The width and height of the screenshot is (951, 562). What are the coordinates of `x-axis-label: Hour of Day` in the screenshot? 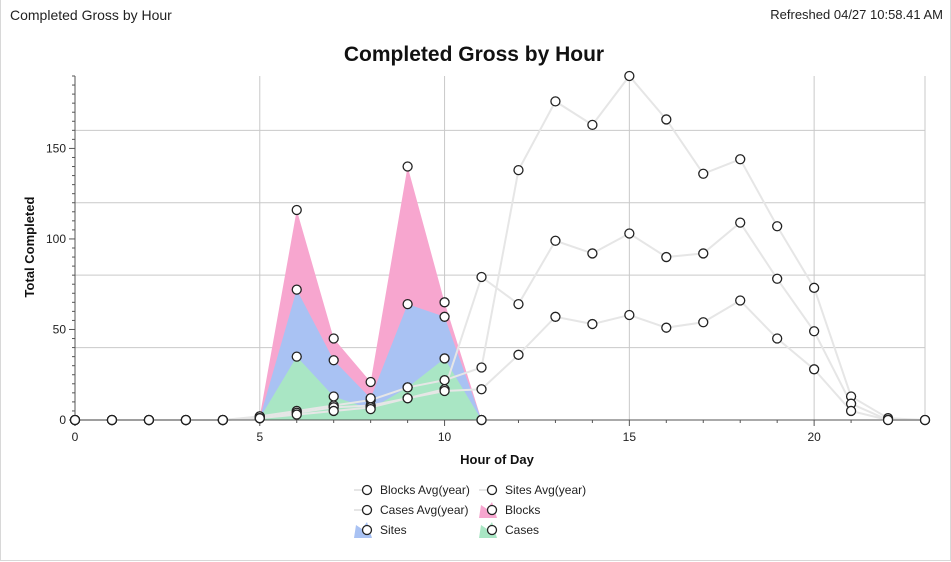 It's located at (497, 459).